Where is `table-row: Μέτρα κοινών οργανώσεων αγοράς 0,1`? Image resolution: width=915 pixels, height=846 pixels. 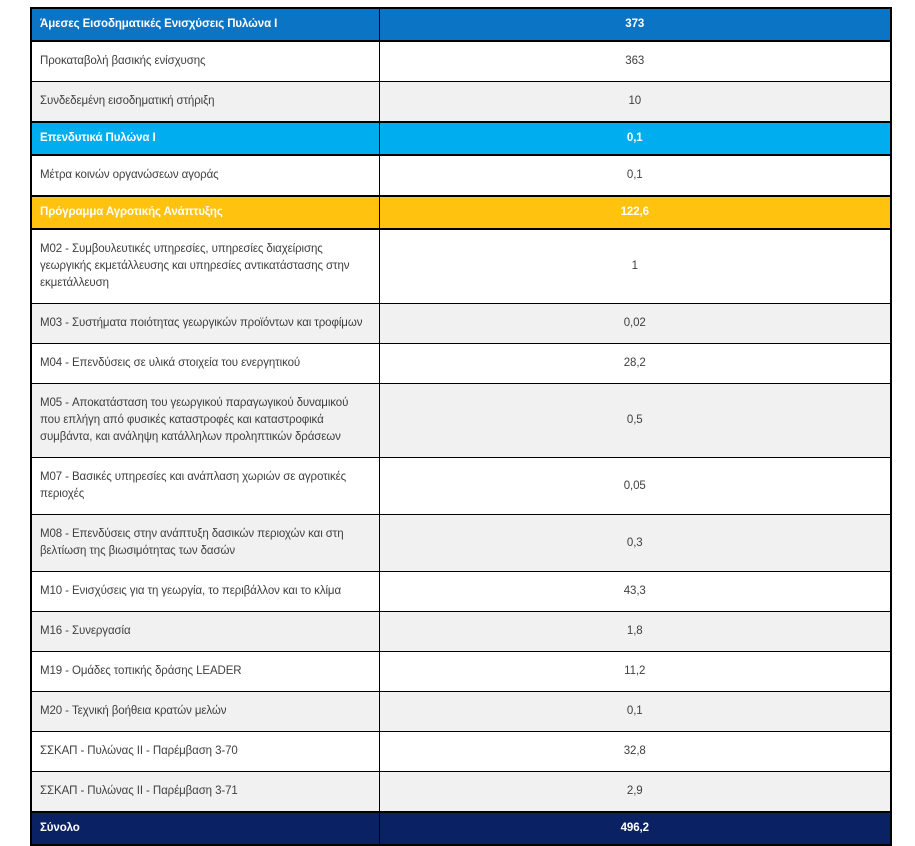 table-row: Μέτρα κοινών οργανώσεων αγοράς 0,1 is located at coordinates (461, 175).